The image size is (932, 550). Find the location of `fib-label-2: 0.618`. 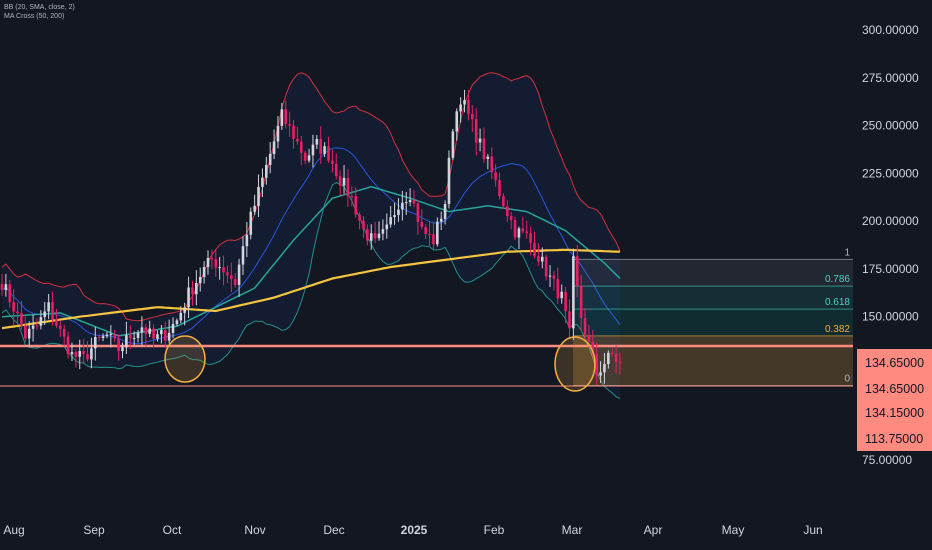

fib-label-2: 0.618 is located at coordinates (837, 302).